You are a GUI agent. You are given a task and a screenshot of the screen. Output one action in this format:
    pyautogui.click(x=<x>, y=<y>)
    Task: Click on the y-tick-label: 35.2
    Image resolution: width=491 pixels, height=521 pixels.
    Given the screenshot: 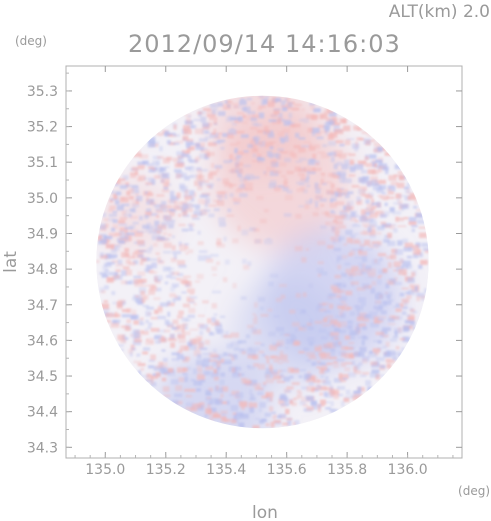 What is the action you would take?
    pyautogui.click(x=42, y=128)
    